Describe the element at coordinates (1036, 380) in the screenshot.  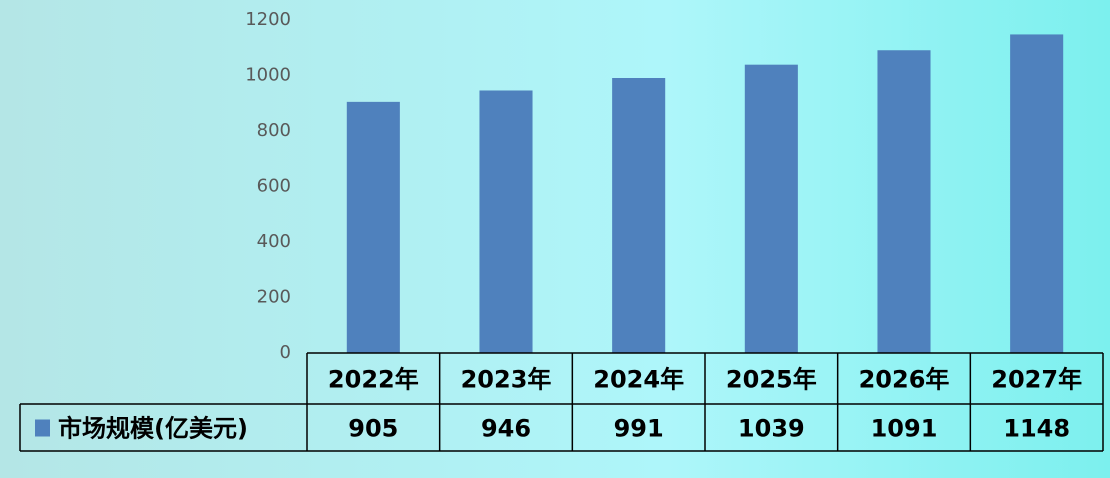
I see `x-tick-label: 2027年` at that location.